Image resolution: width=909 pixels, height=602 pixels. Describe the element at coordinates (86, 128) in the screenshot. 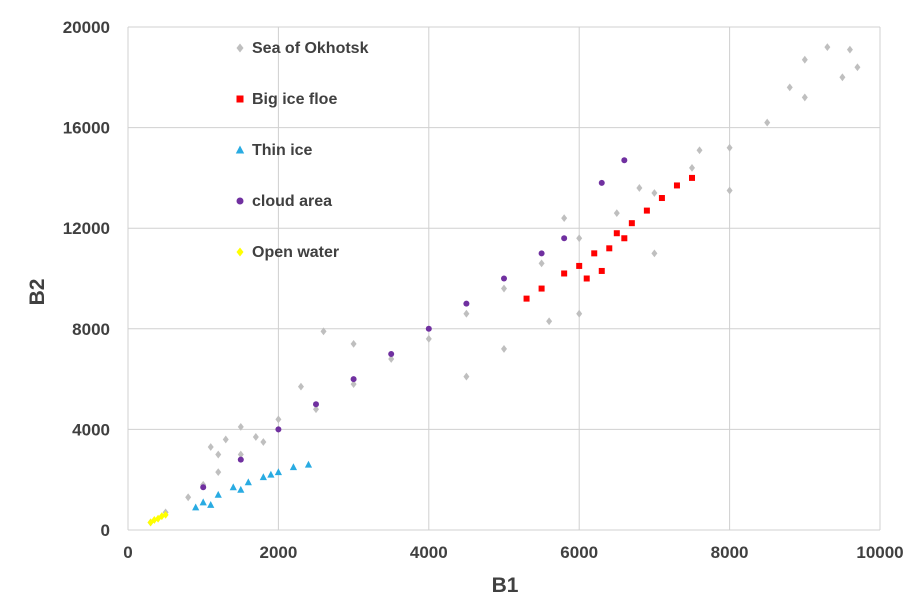

I see `y-tick-label: 16000` at that location.